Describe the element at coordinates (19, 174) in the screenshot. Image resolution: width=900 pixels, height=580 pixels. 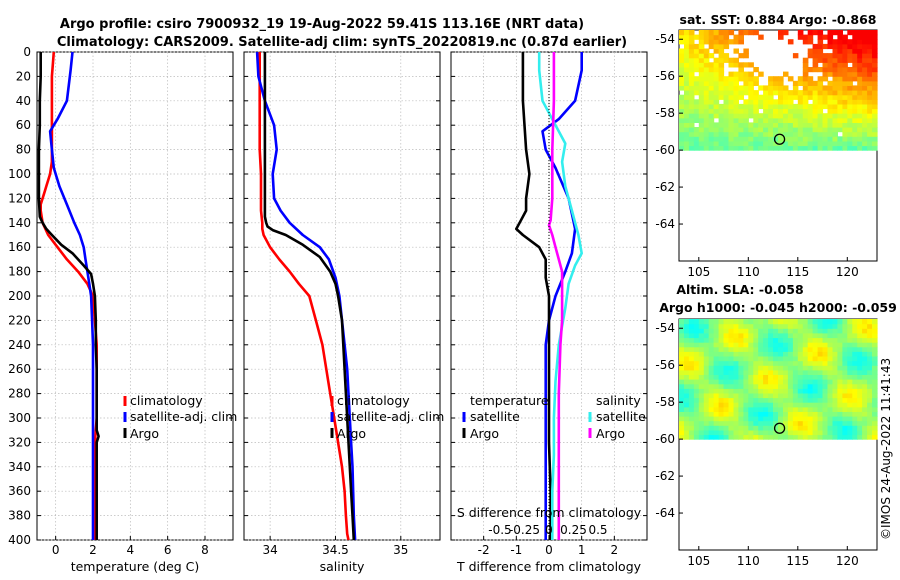
I see `ytick-label: 100` at that location.